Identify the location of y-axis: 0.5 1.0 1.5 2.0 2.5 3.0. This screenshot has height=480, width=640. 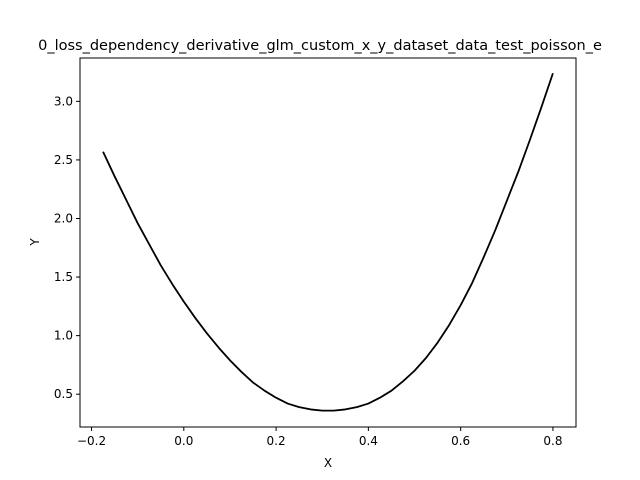
(67, 247).